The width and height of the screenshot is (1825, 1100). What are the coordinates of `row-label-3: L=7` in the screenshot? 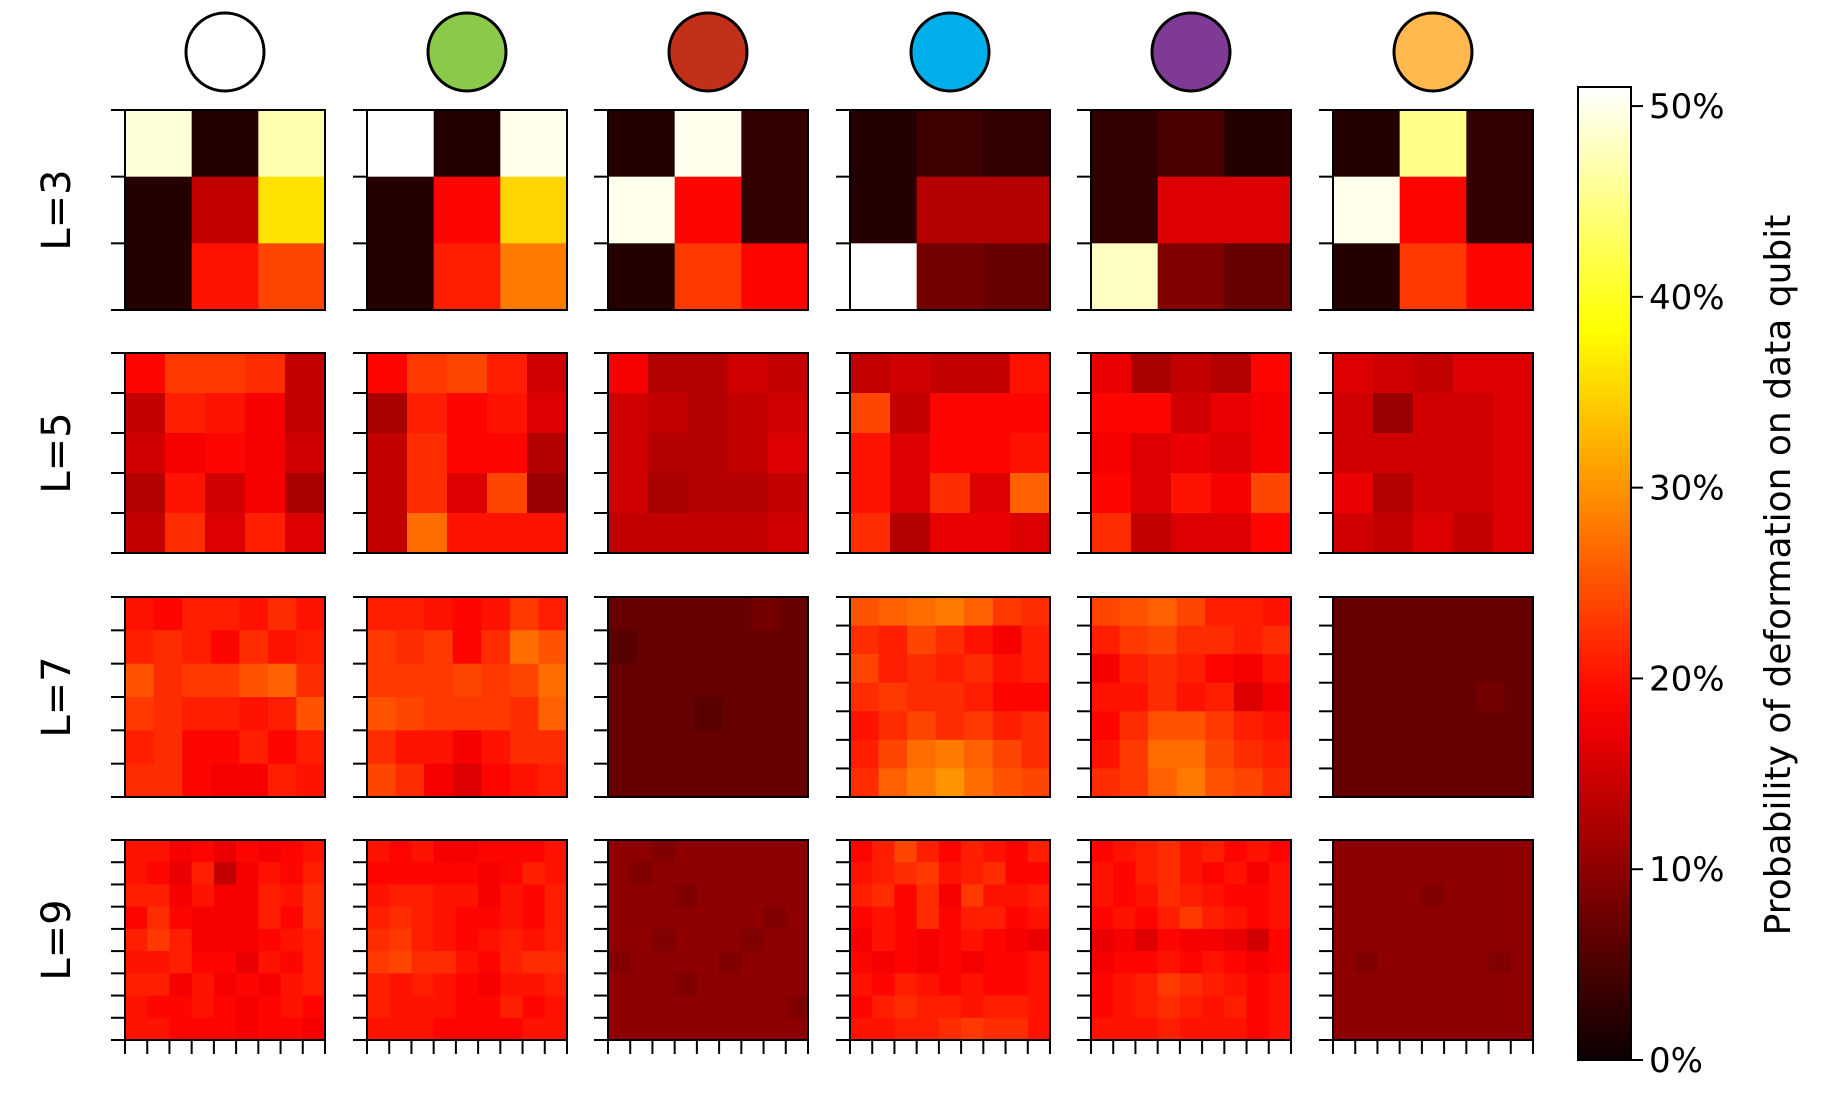 It's located at (57, 696).